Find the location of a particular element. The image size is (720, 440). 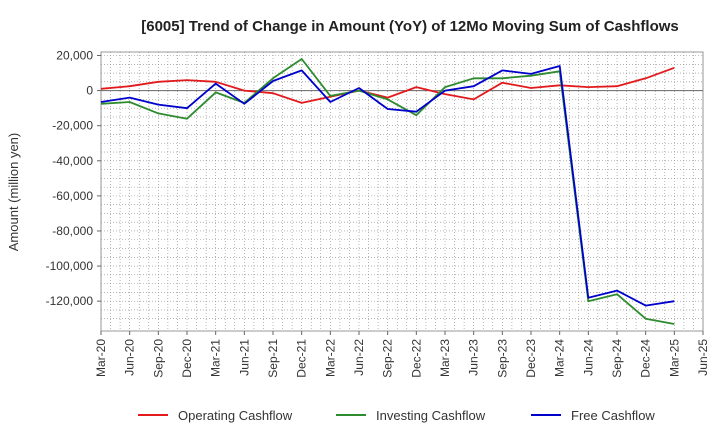

legend-item-free-cashflow: Free Cashflow is located at coordinates (593, 415).